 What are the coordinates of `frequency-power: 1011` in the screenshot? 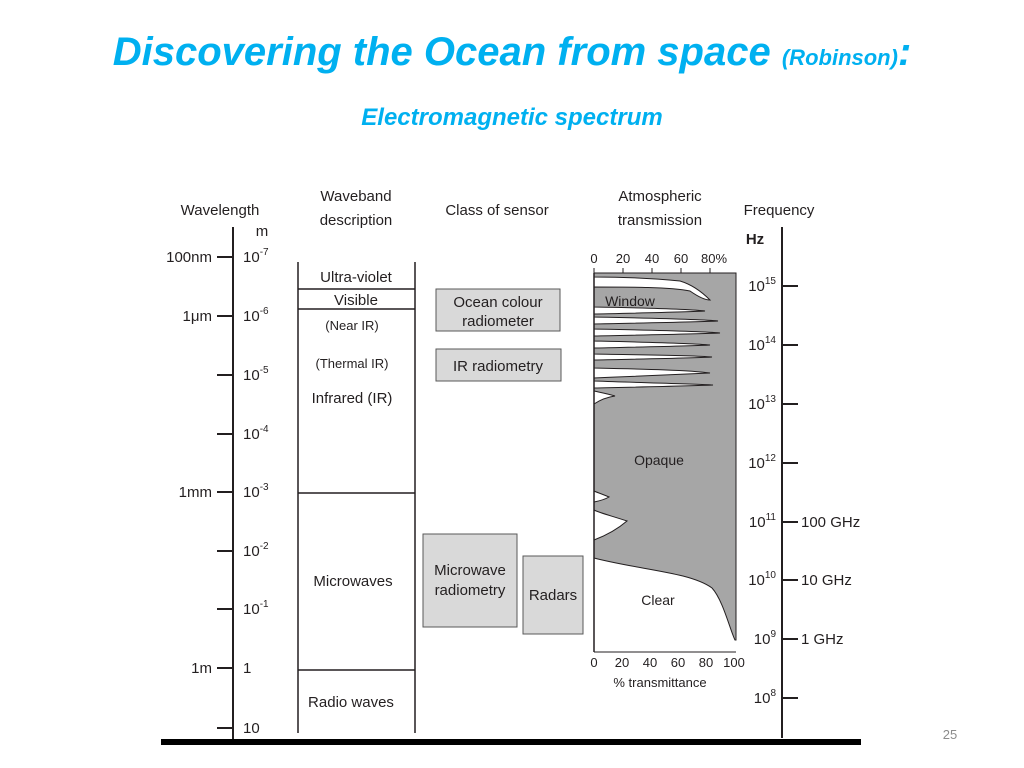 It's located at (763, 521).